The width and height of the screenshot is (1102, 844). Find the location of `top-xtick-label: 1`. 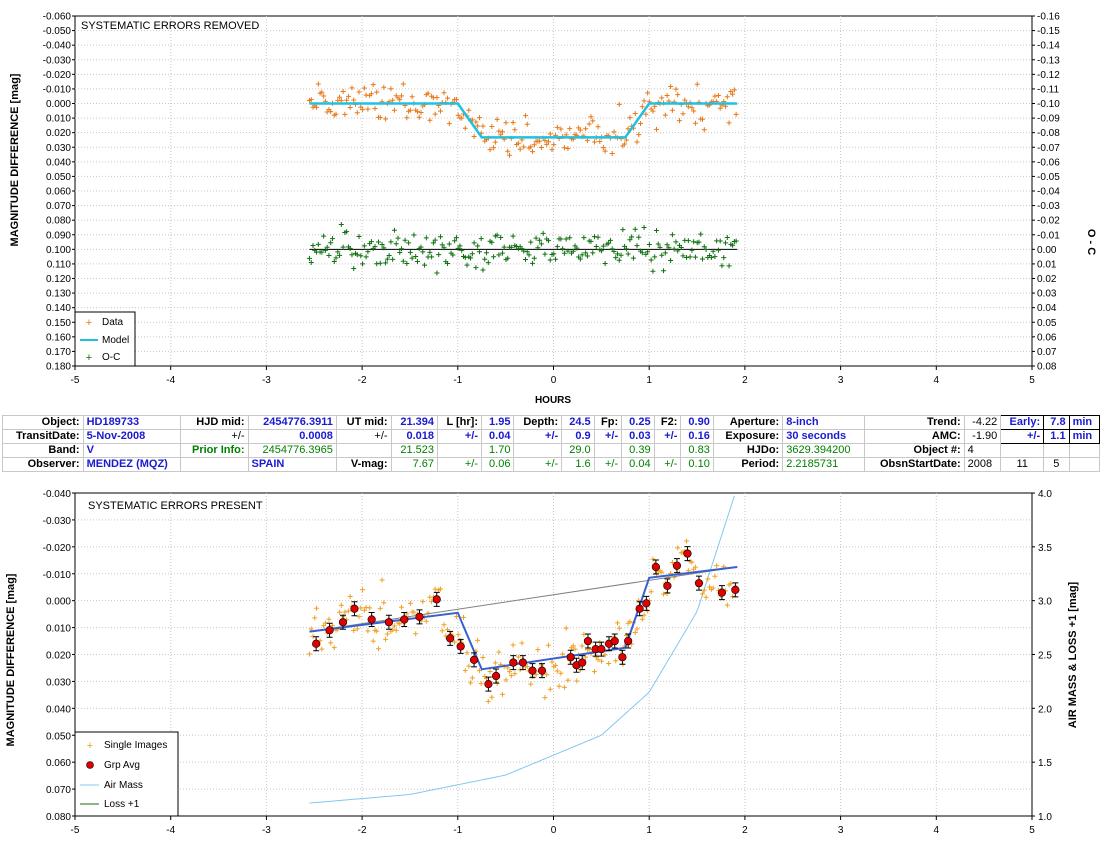

top-xtick-label: 1 is located at coordinates (649, 380).